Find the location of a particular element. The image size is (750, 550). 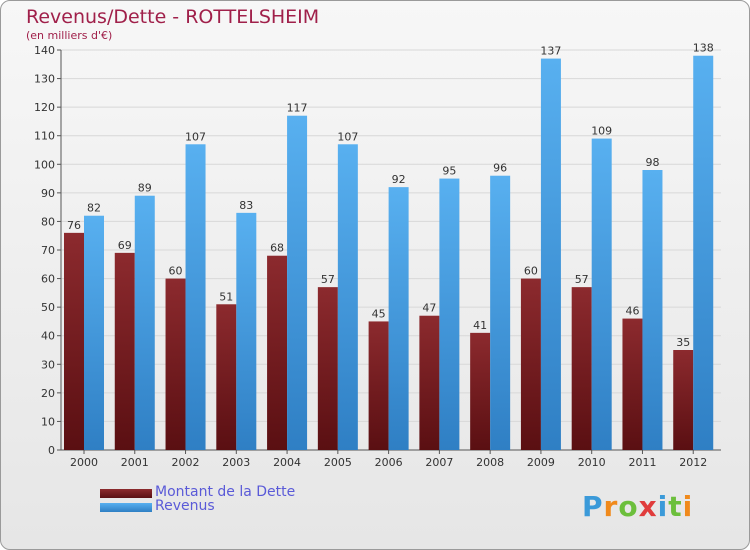

legend-swatch-revenus is located at coordinates (126, 507).